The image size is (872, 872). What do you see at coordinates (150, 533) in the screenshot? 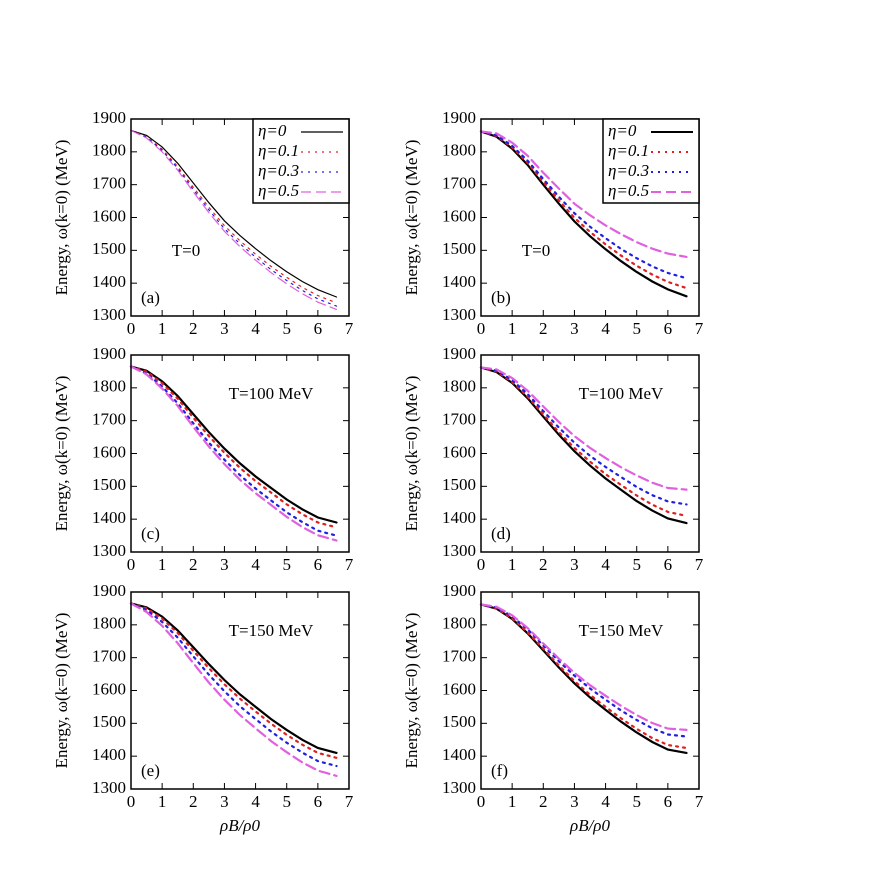
I see `panel-label: (c)` at bounding box center [150, 533].